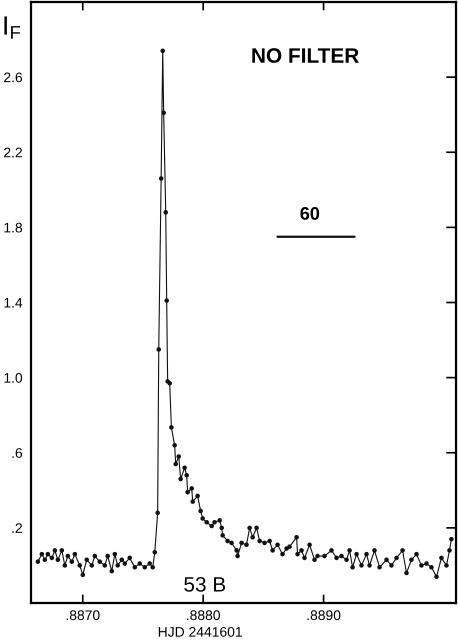  I want to click on y-tick-label: 2.2, so click(13, 153).